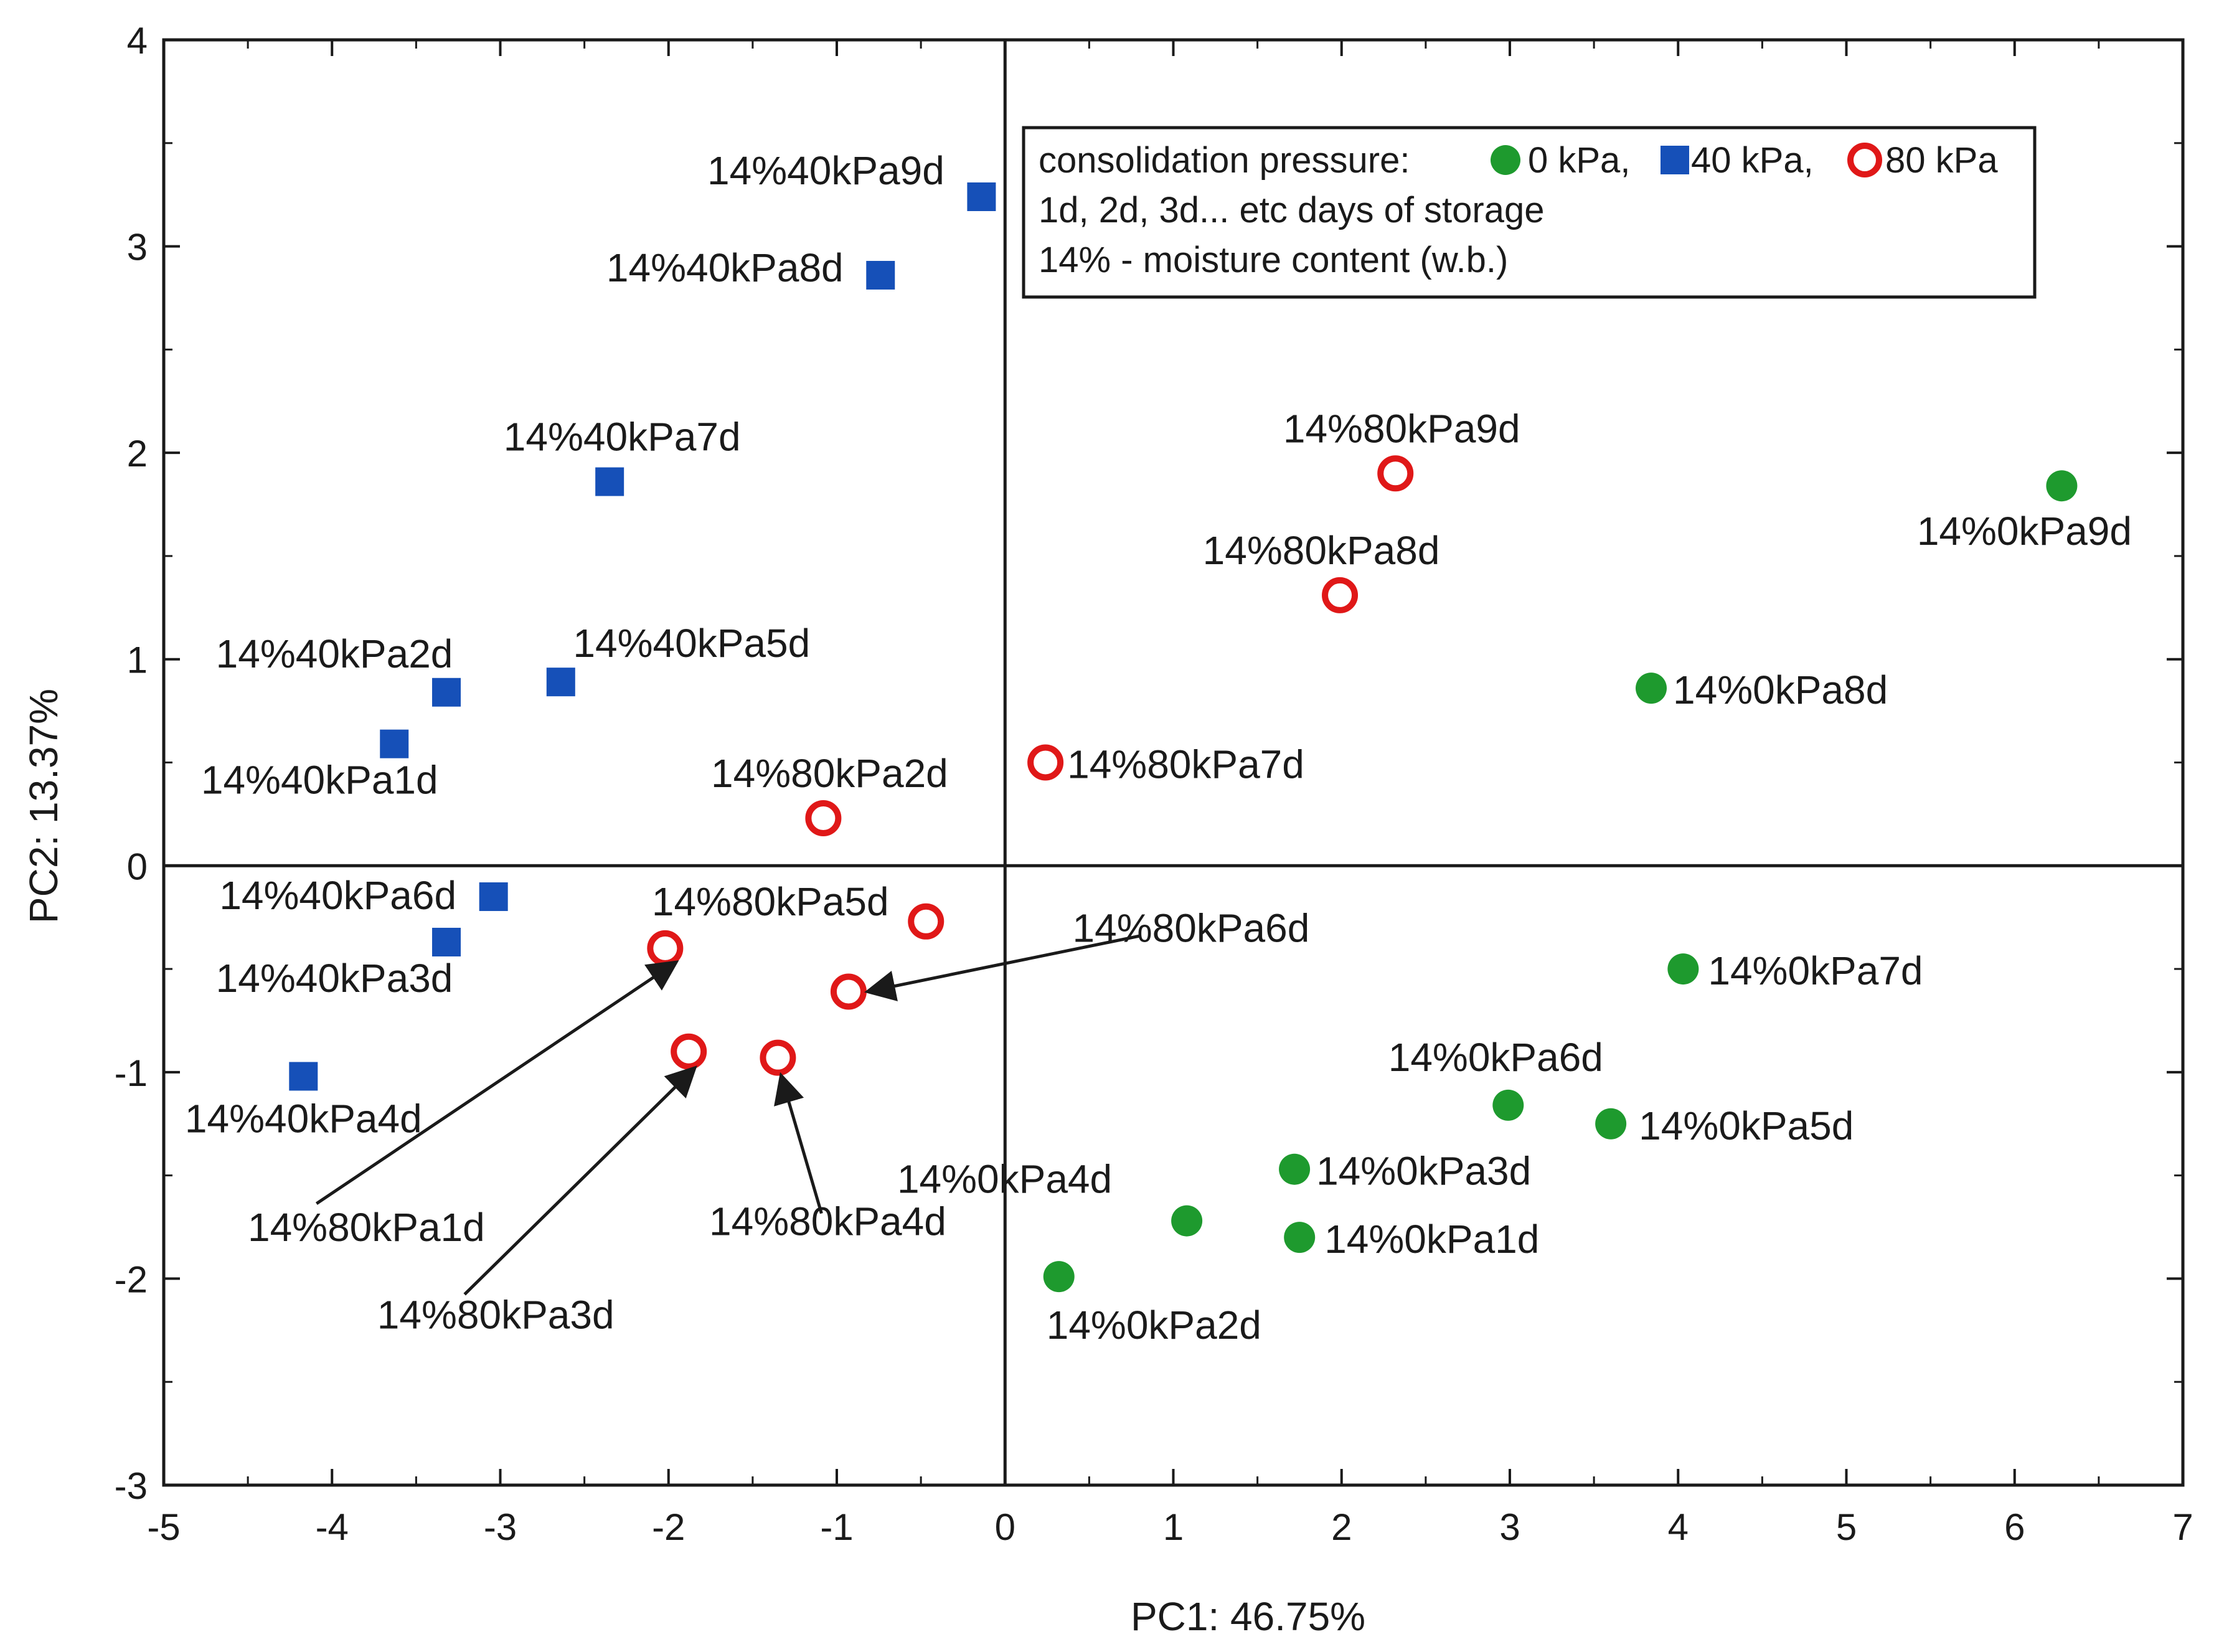  I want to click on x-tick-label: 1, so click(1173, 1527).